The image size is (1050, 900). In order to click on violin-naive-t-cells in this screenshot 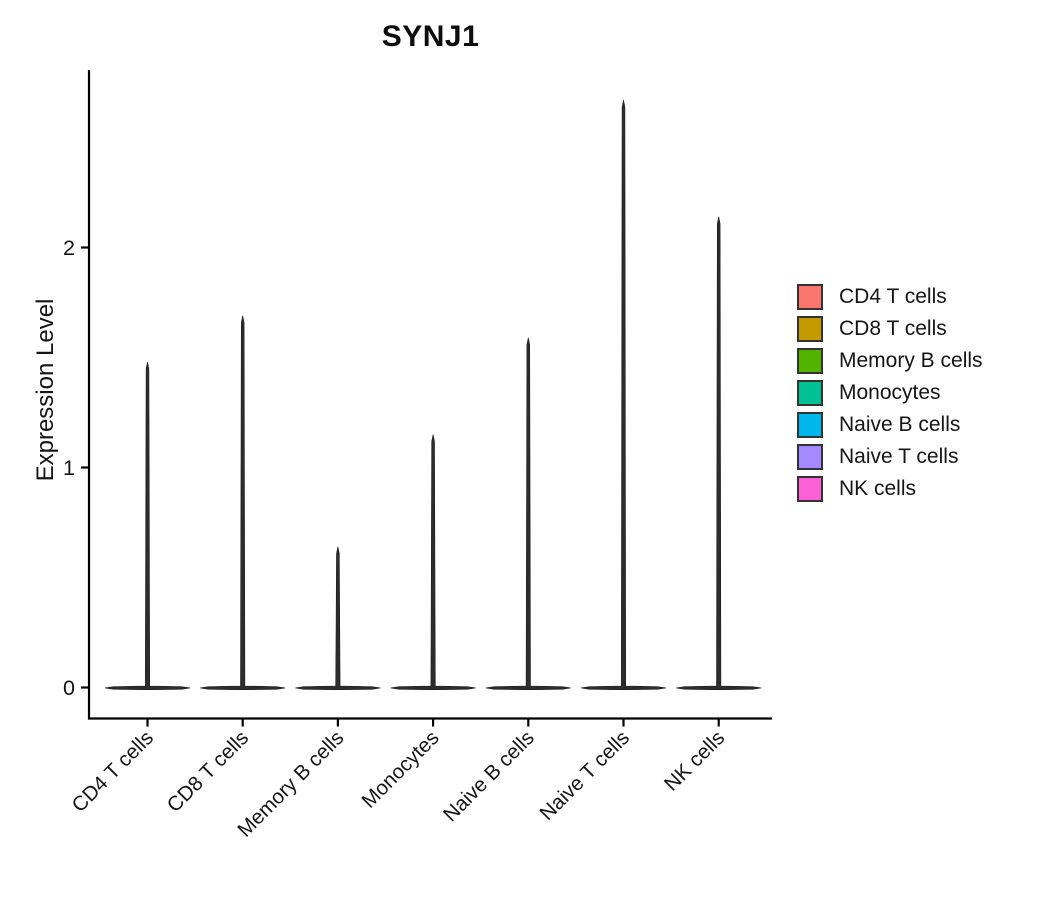, I will do `click(623, 395)`.